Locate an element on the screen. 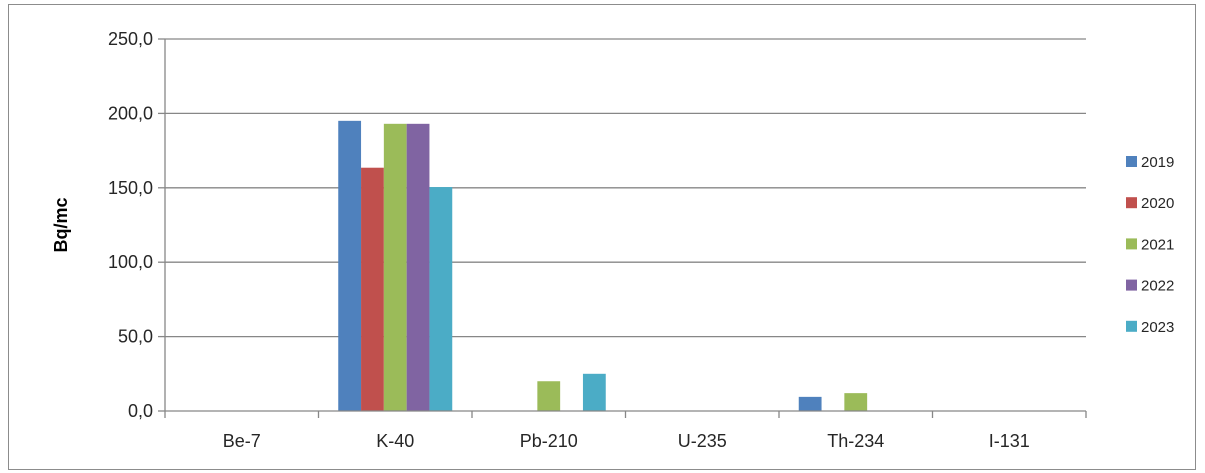 This screenshot has width=1205, height=473. x-tick-label: Be-7 is located at coordinates (242, 441).